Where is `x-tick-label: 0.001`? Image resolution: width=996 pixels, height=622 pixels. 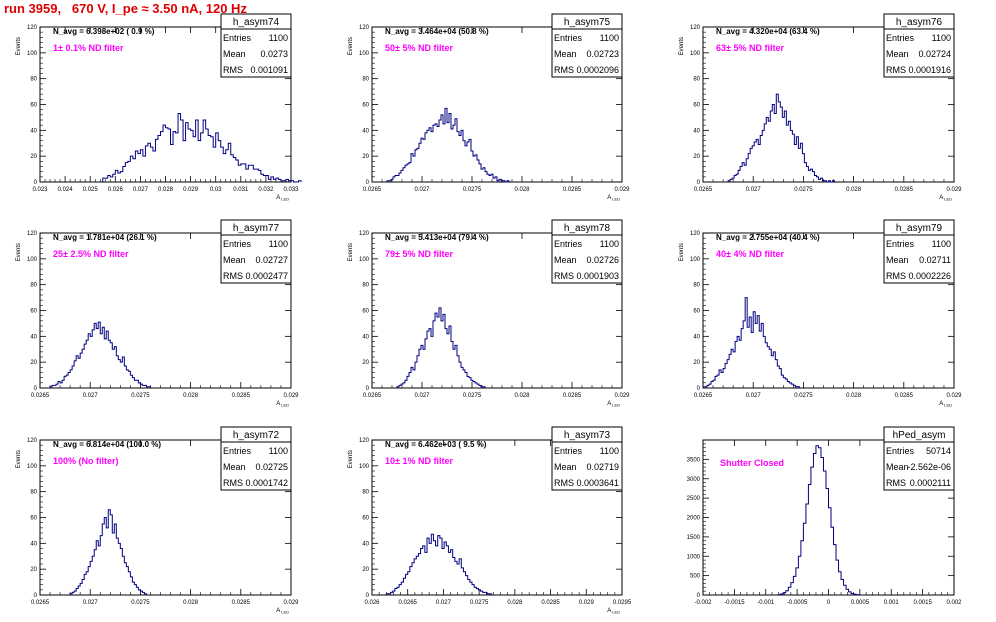 x-tick-label: 0.001 is located at coordinates (892, 603).